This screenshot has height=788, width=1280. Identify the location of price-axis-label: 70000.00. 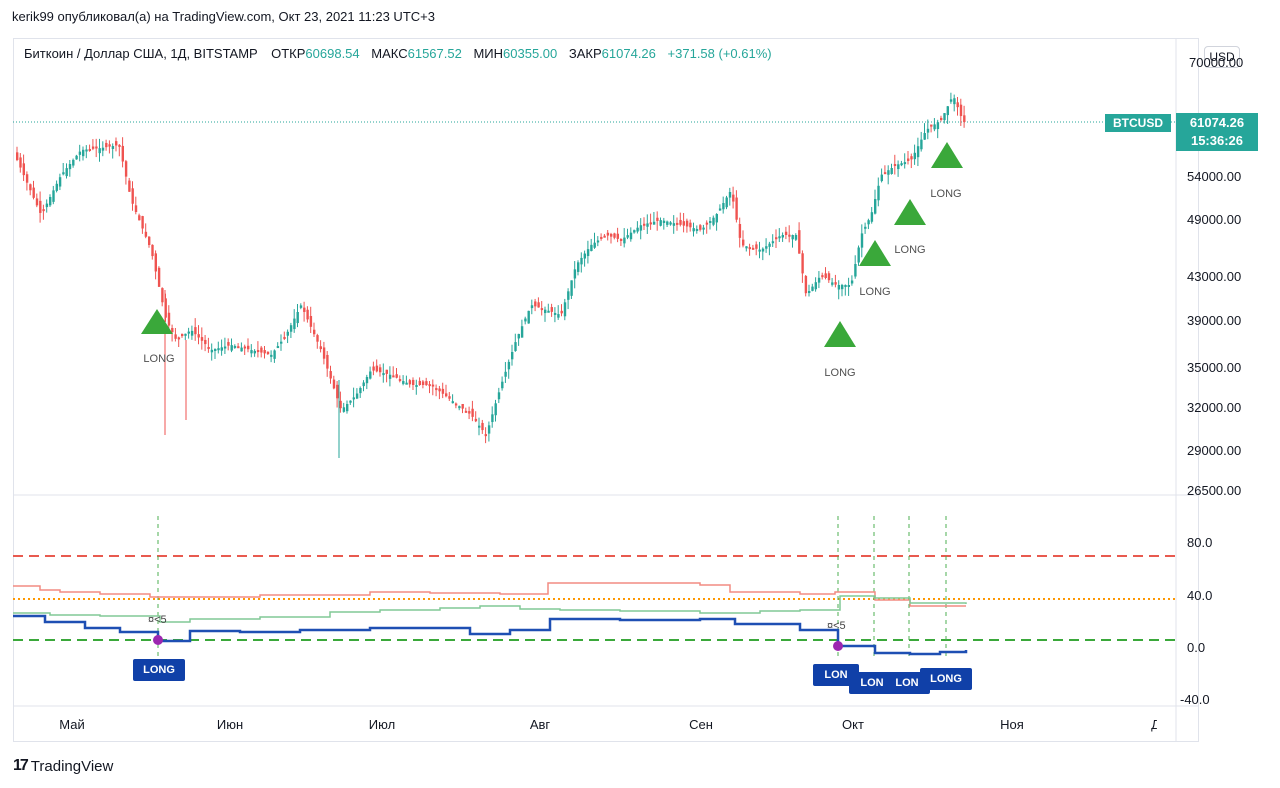
(1216, 62).